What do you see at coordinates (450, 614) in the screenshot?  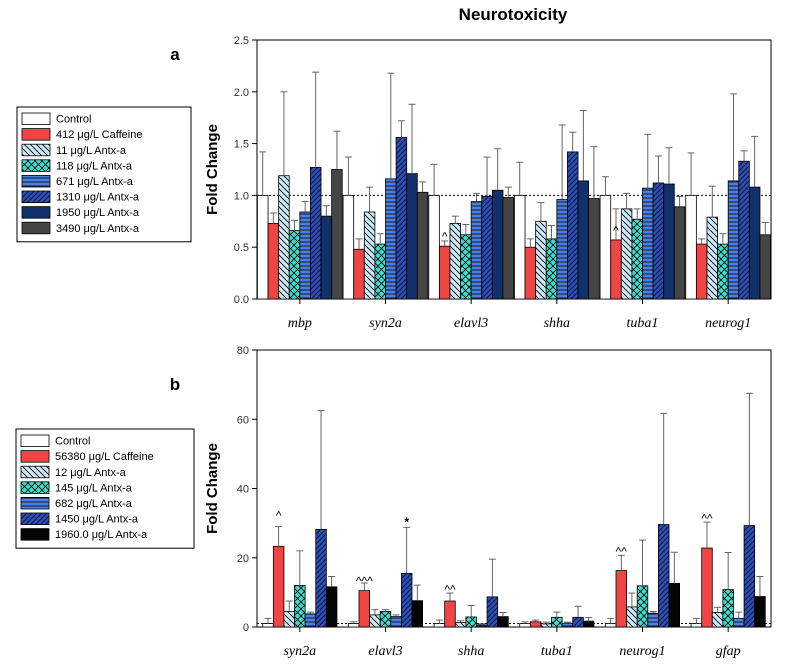 I see `bar-shha-56380-g-l-caffeine` at bounding box center [450, 614].